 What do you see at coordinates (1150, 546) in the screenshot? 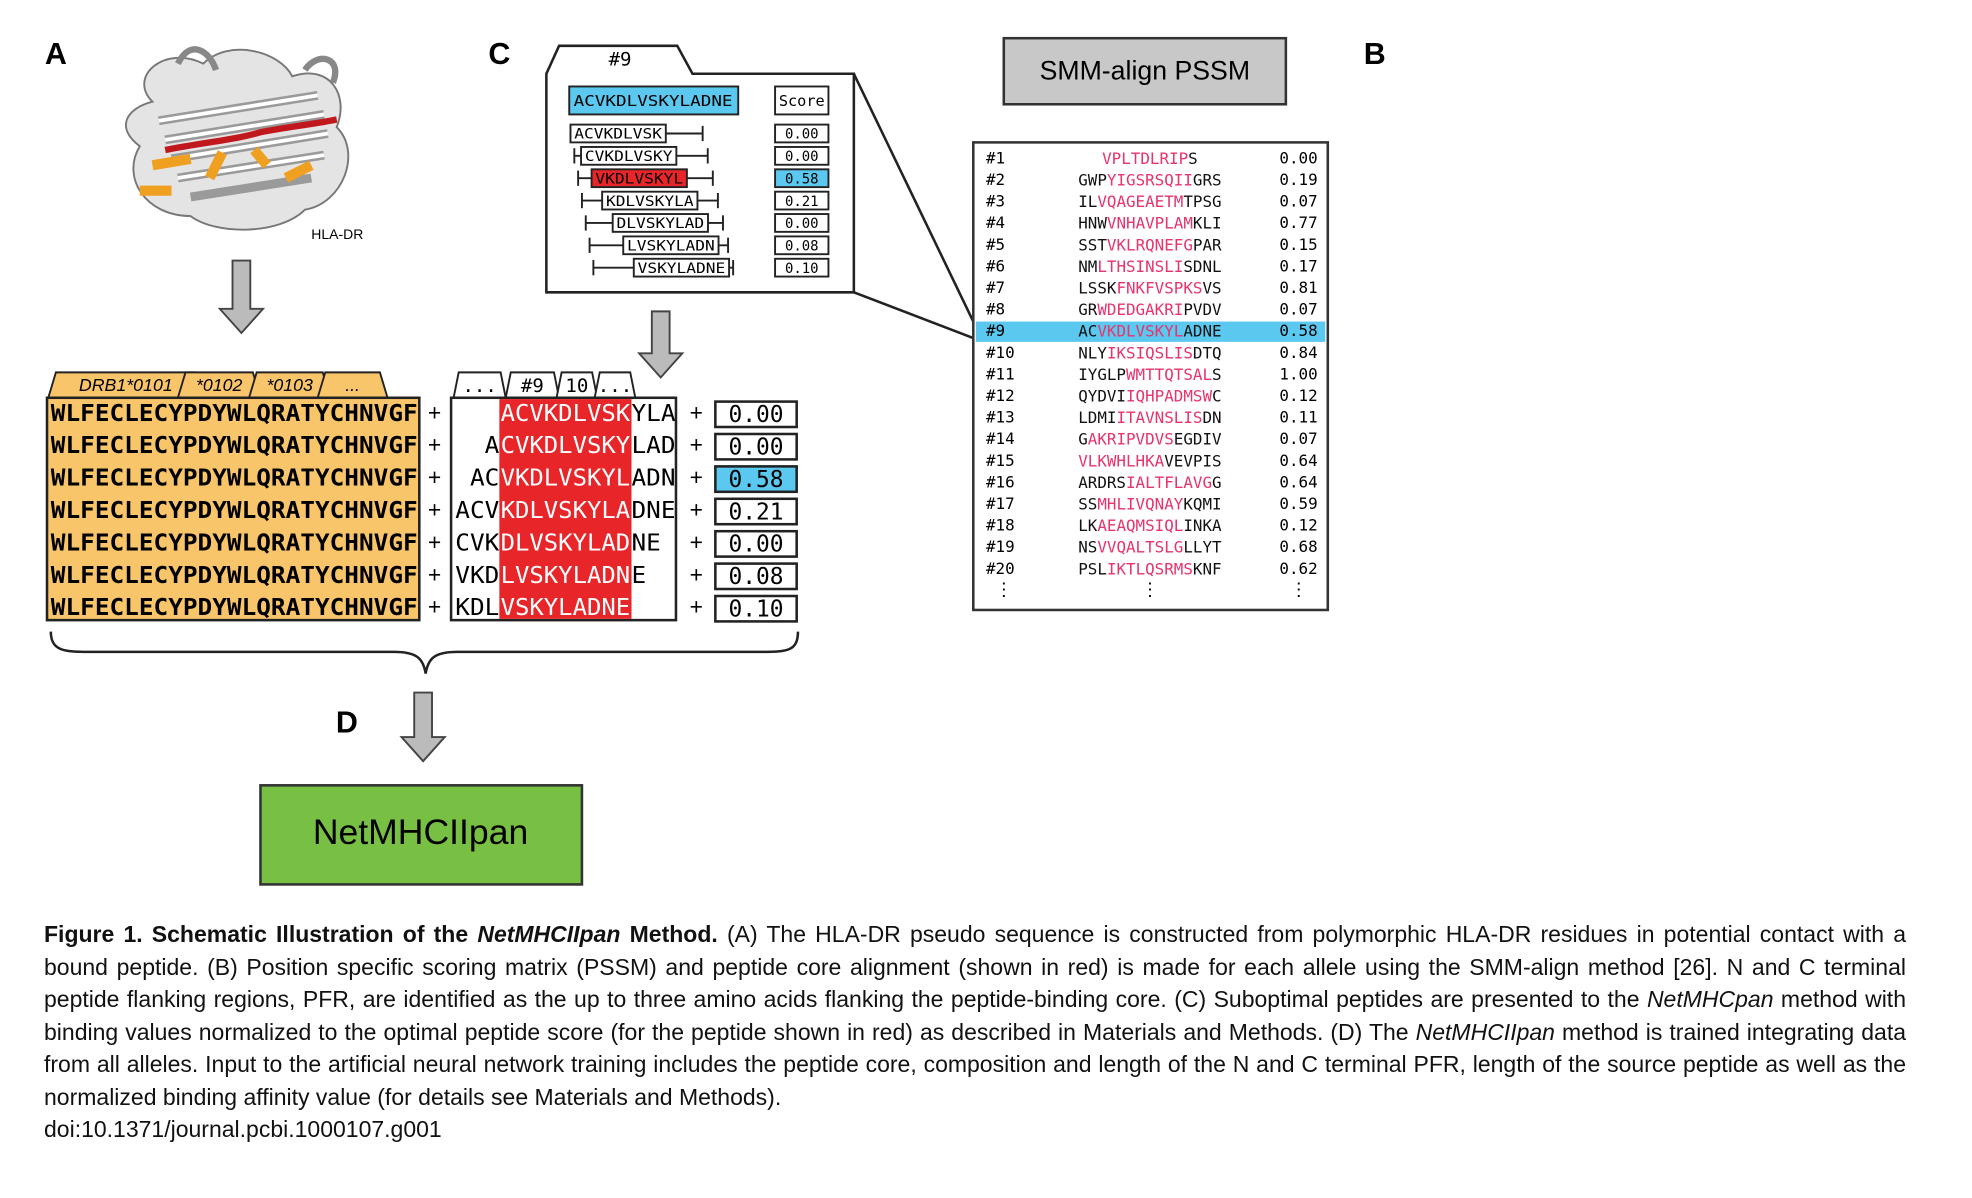
I see `aligned-sequence: NSVVQALTSLGLLYT` at bounding box center [1150, 546].